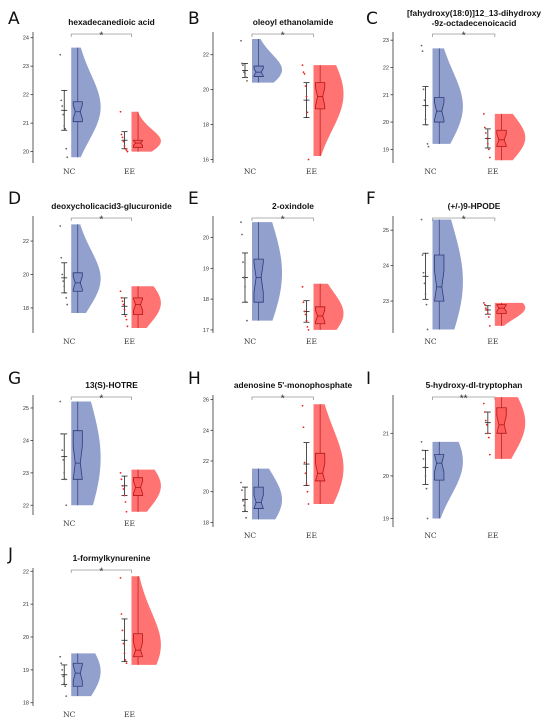 The image size is (550, 725). Describe the element at coordinates (386, 68) in the screenshot. I see `y-tick-label: 22` at that location.